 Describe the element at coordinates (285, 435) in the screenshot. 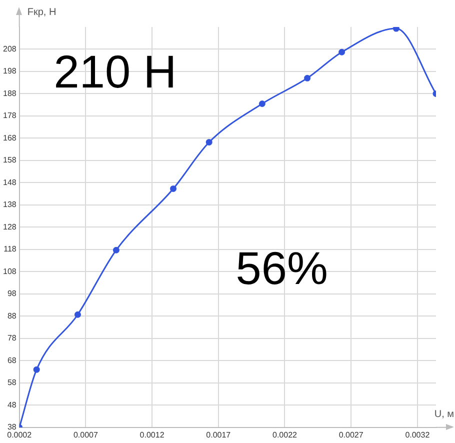

I see `x-tick-label: 0.0022` at that location.